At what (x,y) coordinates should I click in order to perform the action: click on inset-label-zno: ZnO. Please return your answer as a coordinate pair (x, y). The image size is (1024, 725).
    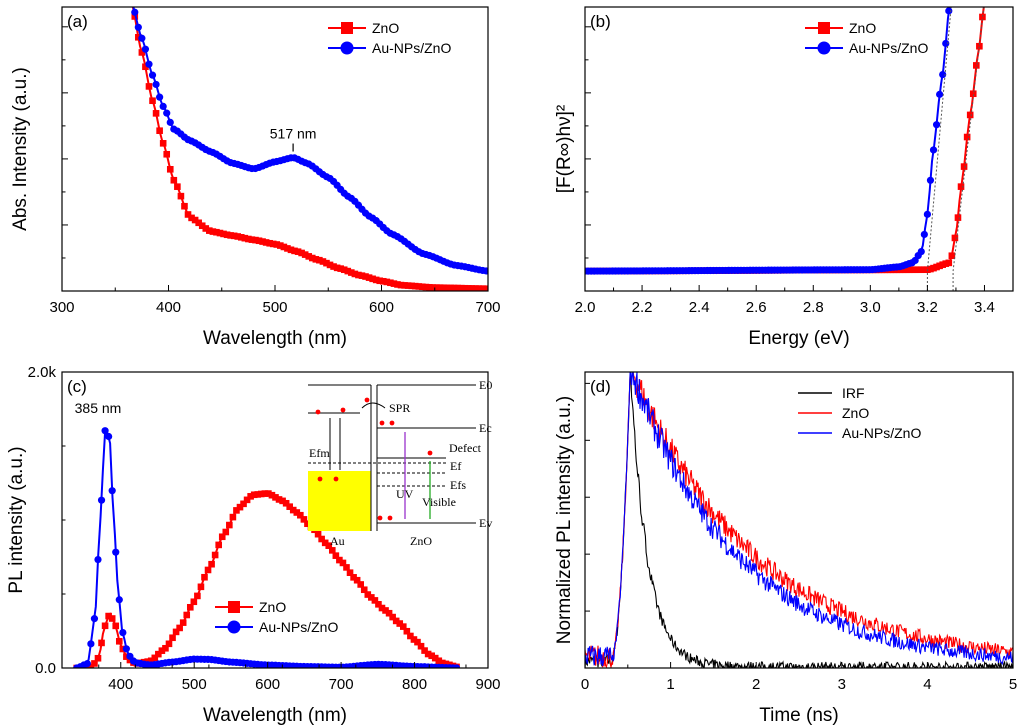
    Looking at the image, I should click on (421, 541).